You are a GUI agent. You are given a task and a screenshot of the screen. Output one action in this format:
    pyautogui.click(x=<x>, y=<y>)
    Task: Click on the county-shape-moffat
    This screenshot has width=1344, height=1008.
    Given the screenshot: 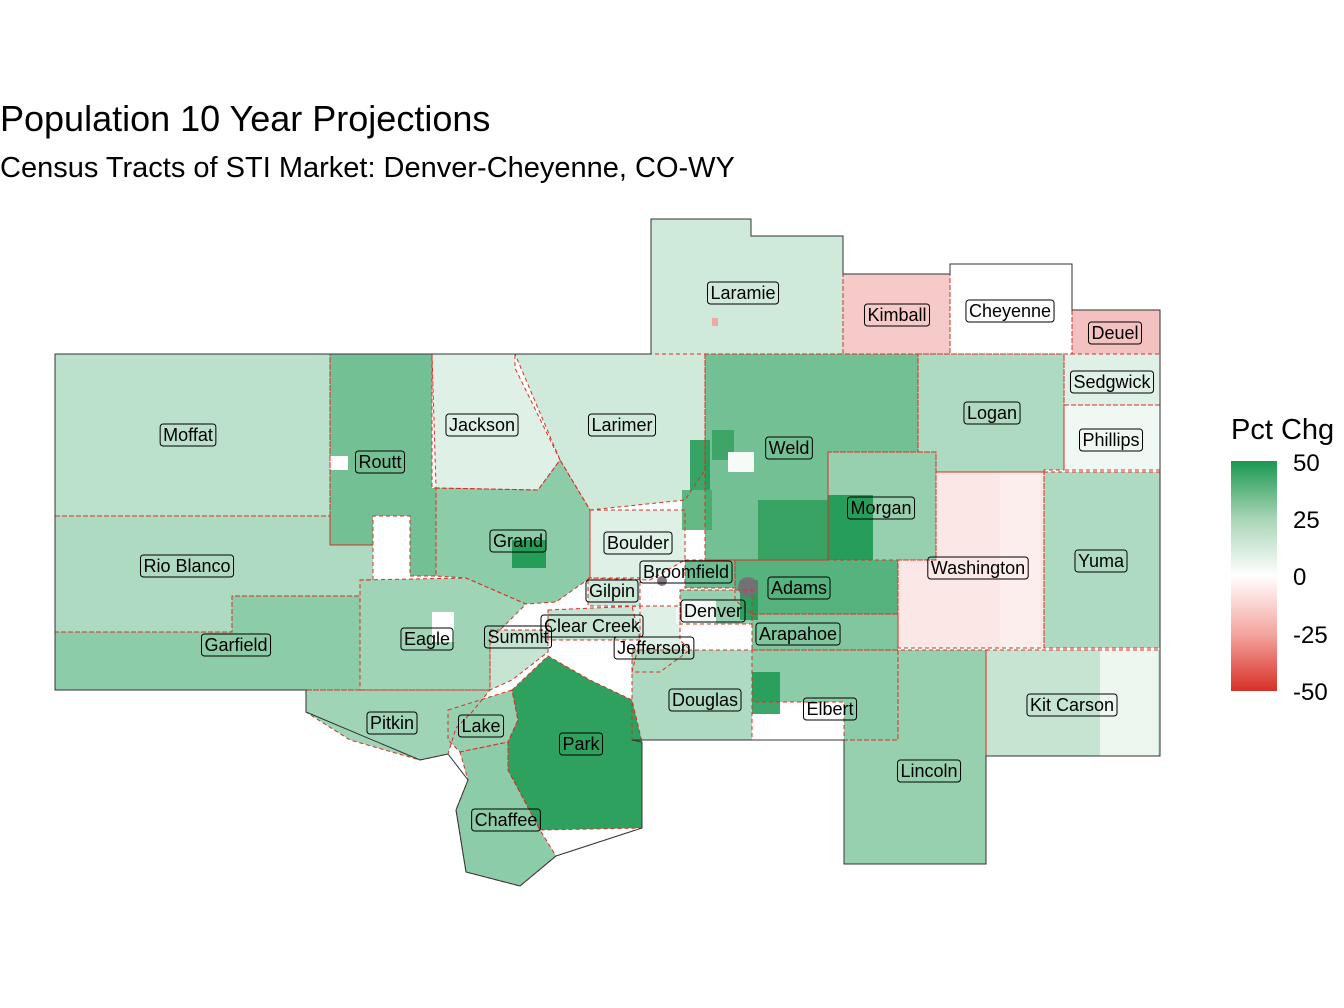 What is the action you would take?
    pyautogui.click(x=192, y=435)
    